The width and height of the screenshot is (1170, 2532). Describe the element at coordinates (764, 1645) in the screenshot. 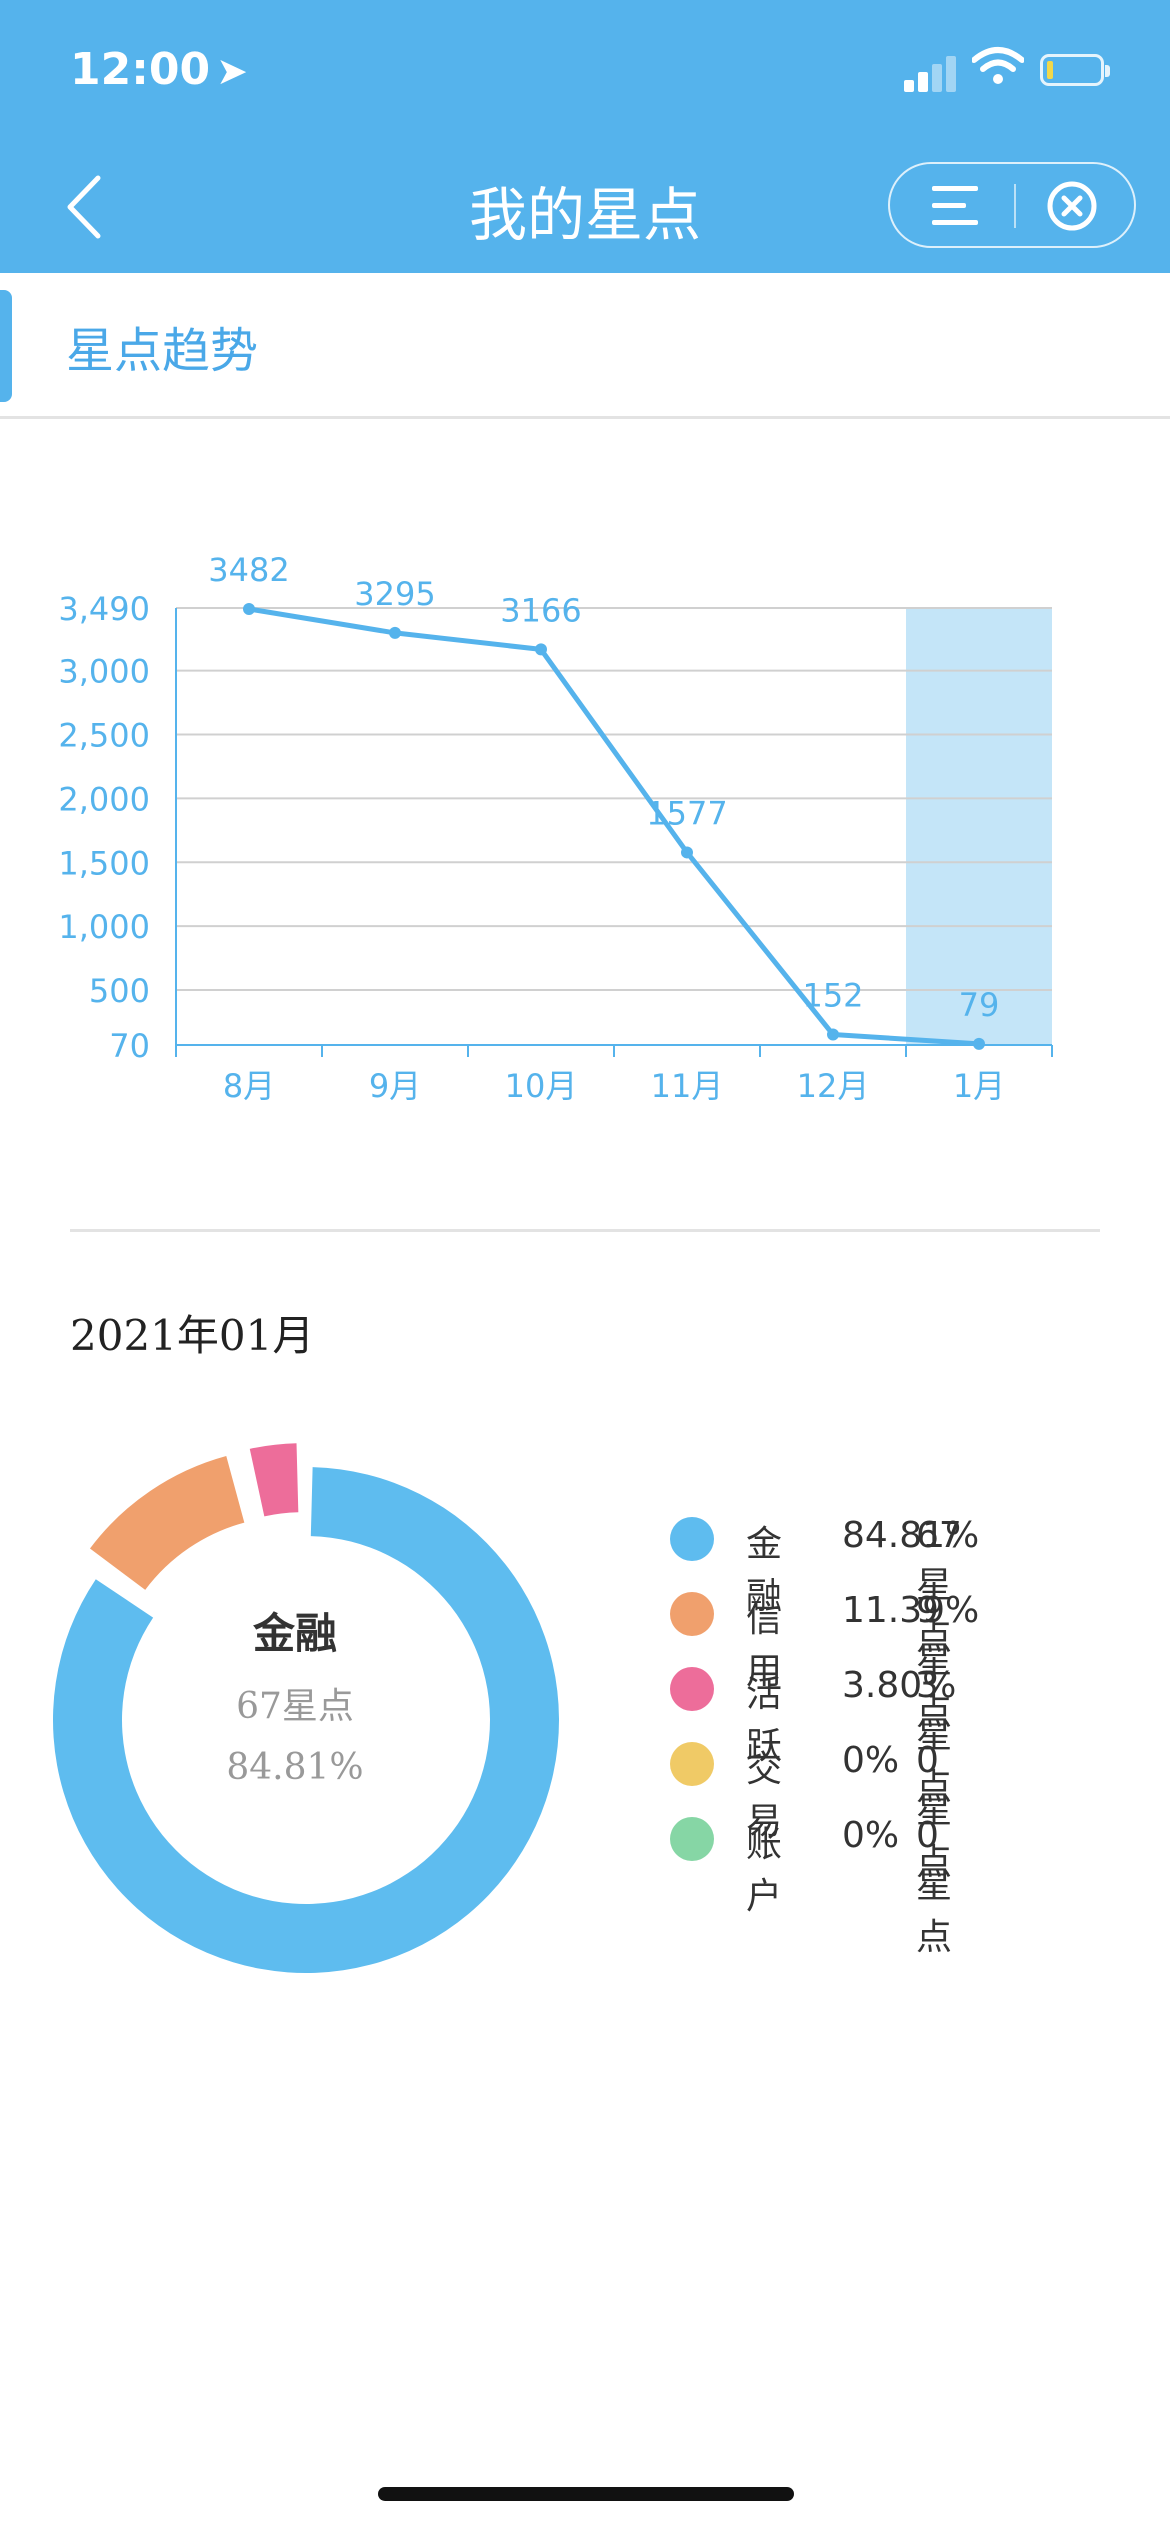

I see `legend-name: 信用` at that location.